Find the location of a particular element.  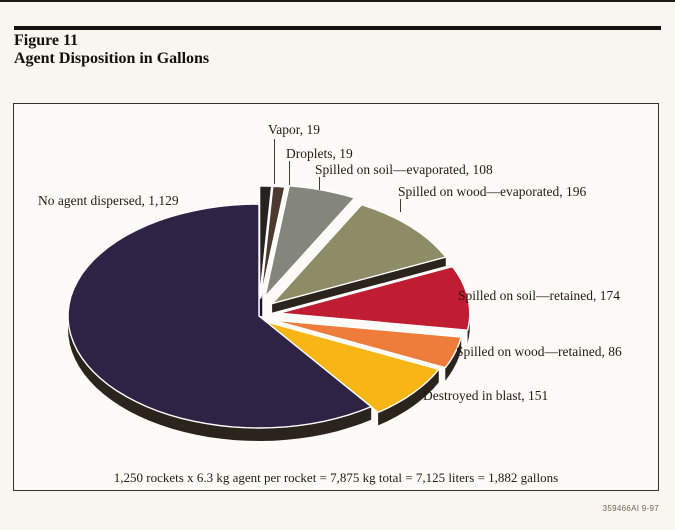

slice-label-wood-evaporated: Spilled on wood—evaporated, 196 is located at coordinates (492, 191).